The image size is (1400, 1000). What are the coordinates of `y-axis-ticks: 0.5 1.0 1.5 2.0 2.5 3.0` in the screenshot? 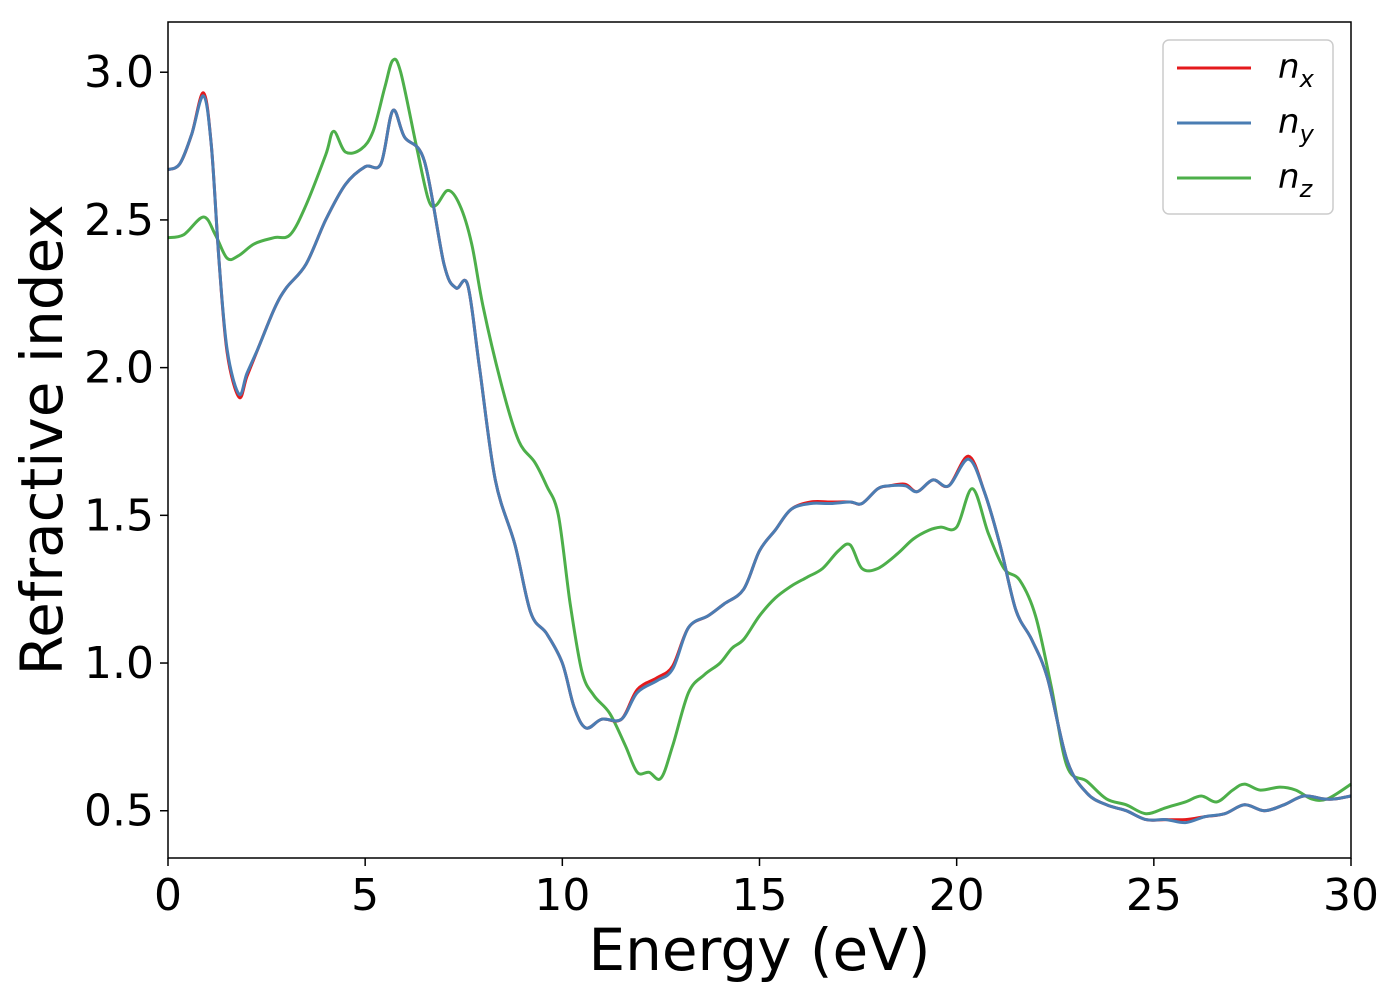 It's located at (126, 442).